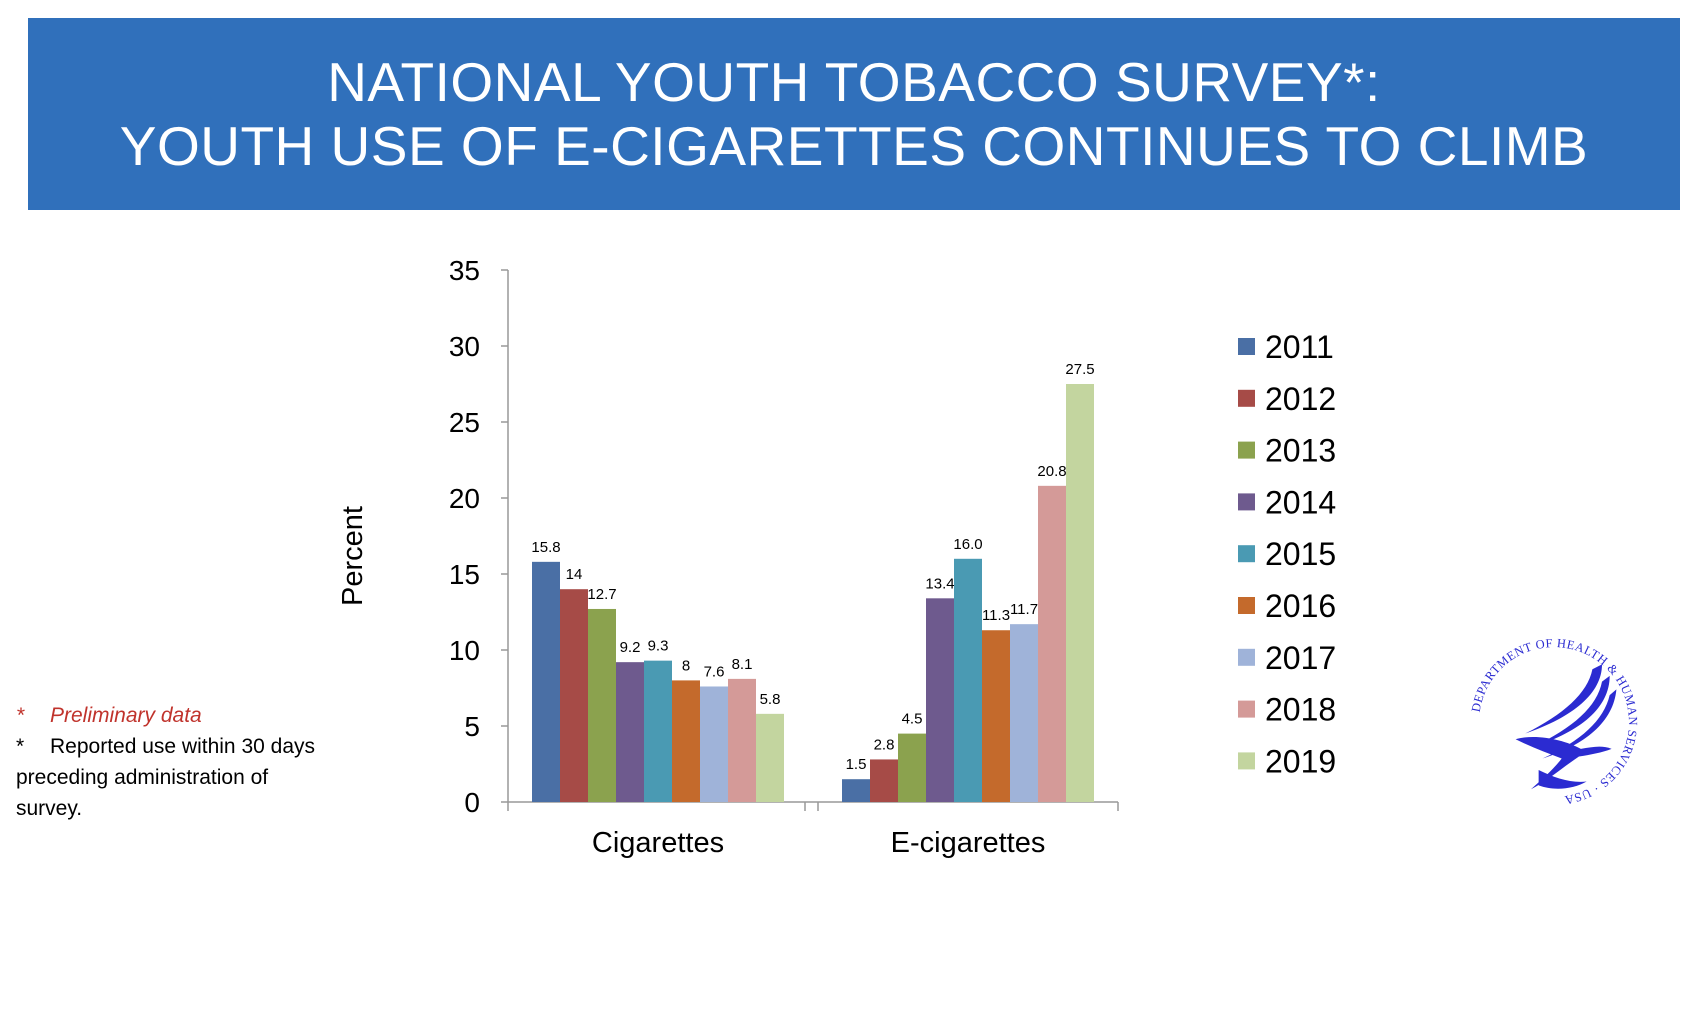 The width and height of the screenshot is (1704, 1012). What do you see at coordinates (464, 650) in the screenshot?
I see `y-tick-label: 10` at bounding box center [464, 650].